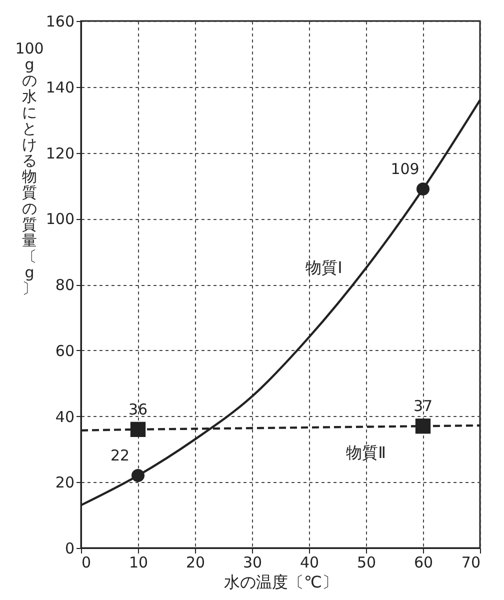 This screenshot has width=504, height=600. What do you see at coordinates (470, 563) in the screenshot?
I see `x-tick-label: 70` at bounding box center [470, 563].